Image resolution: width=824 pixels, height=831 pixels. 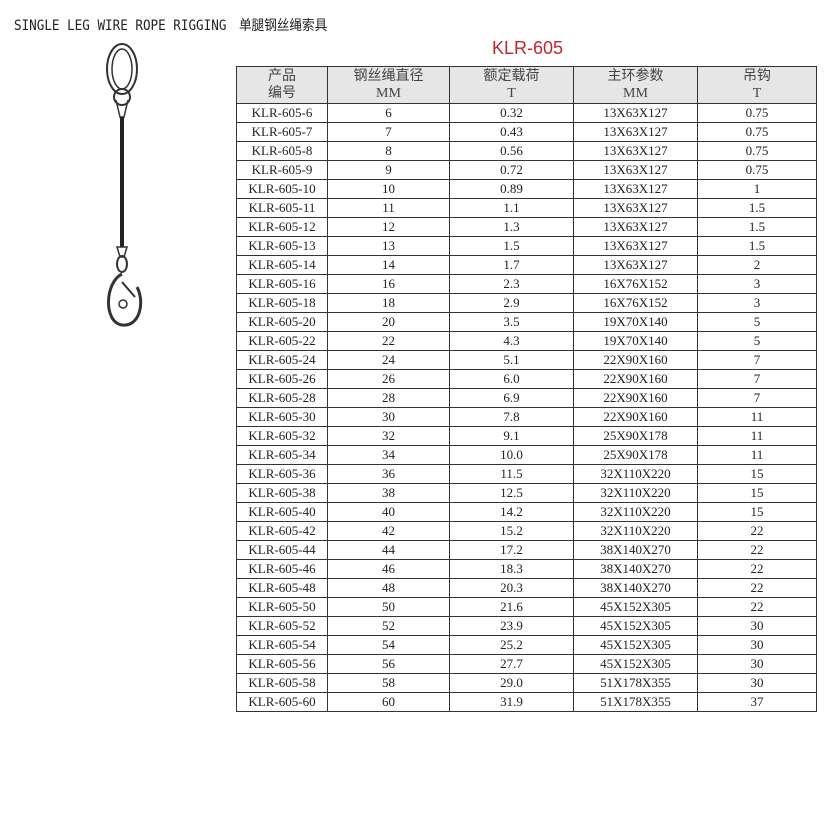 What do you see at coordinates (526, 417) in the screenshot?
I see `table-row: KLR-605-30 30 7.8 22X90X160 11` at bounding box center [526, 417].